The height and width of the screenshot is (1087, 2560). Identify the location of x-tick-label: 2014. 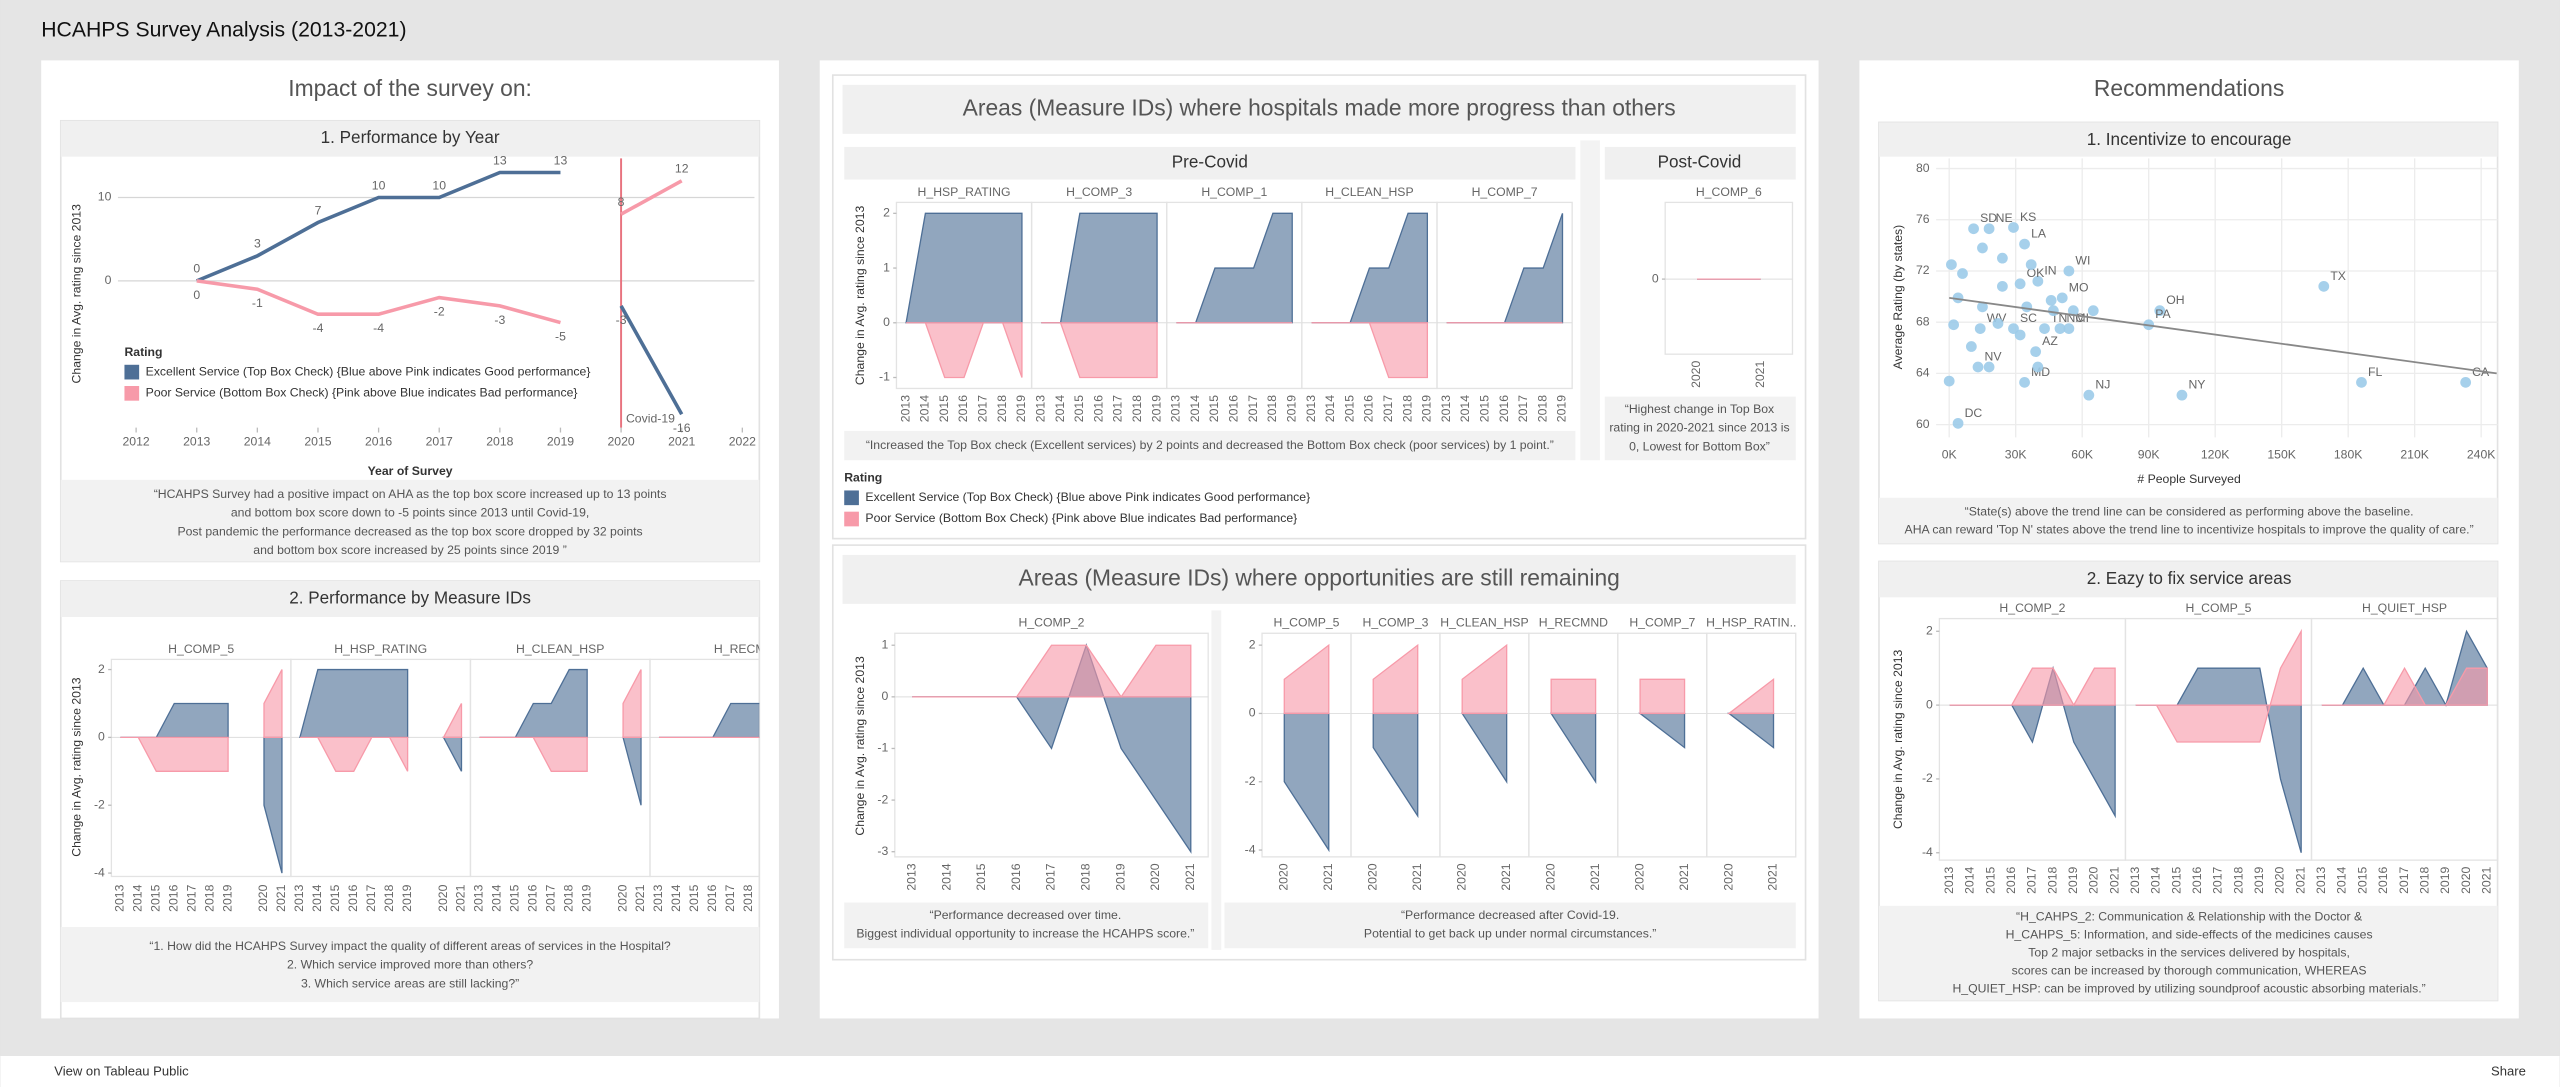
(317, 897).